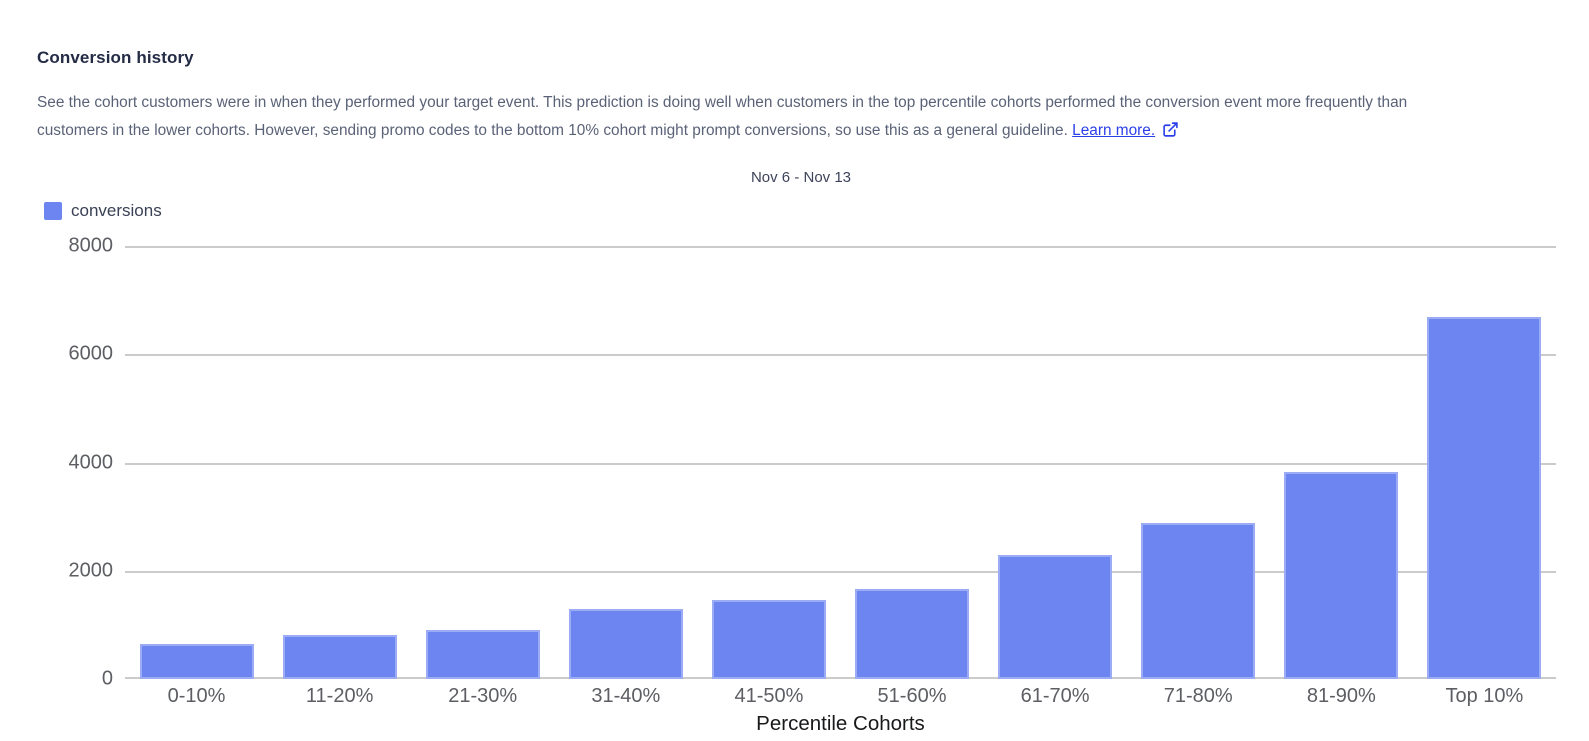  I want to click on y-axis-tick-label: 6000, so click(91, 353).